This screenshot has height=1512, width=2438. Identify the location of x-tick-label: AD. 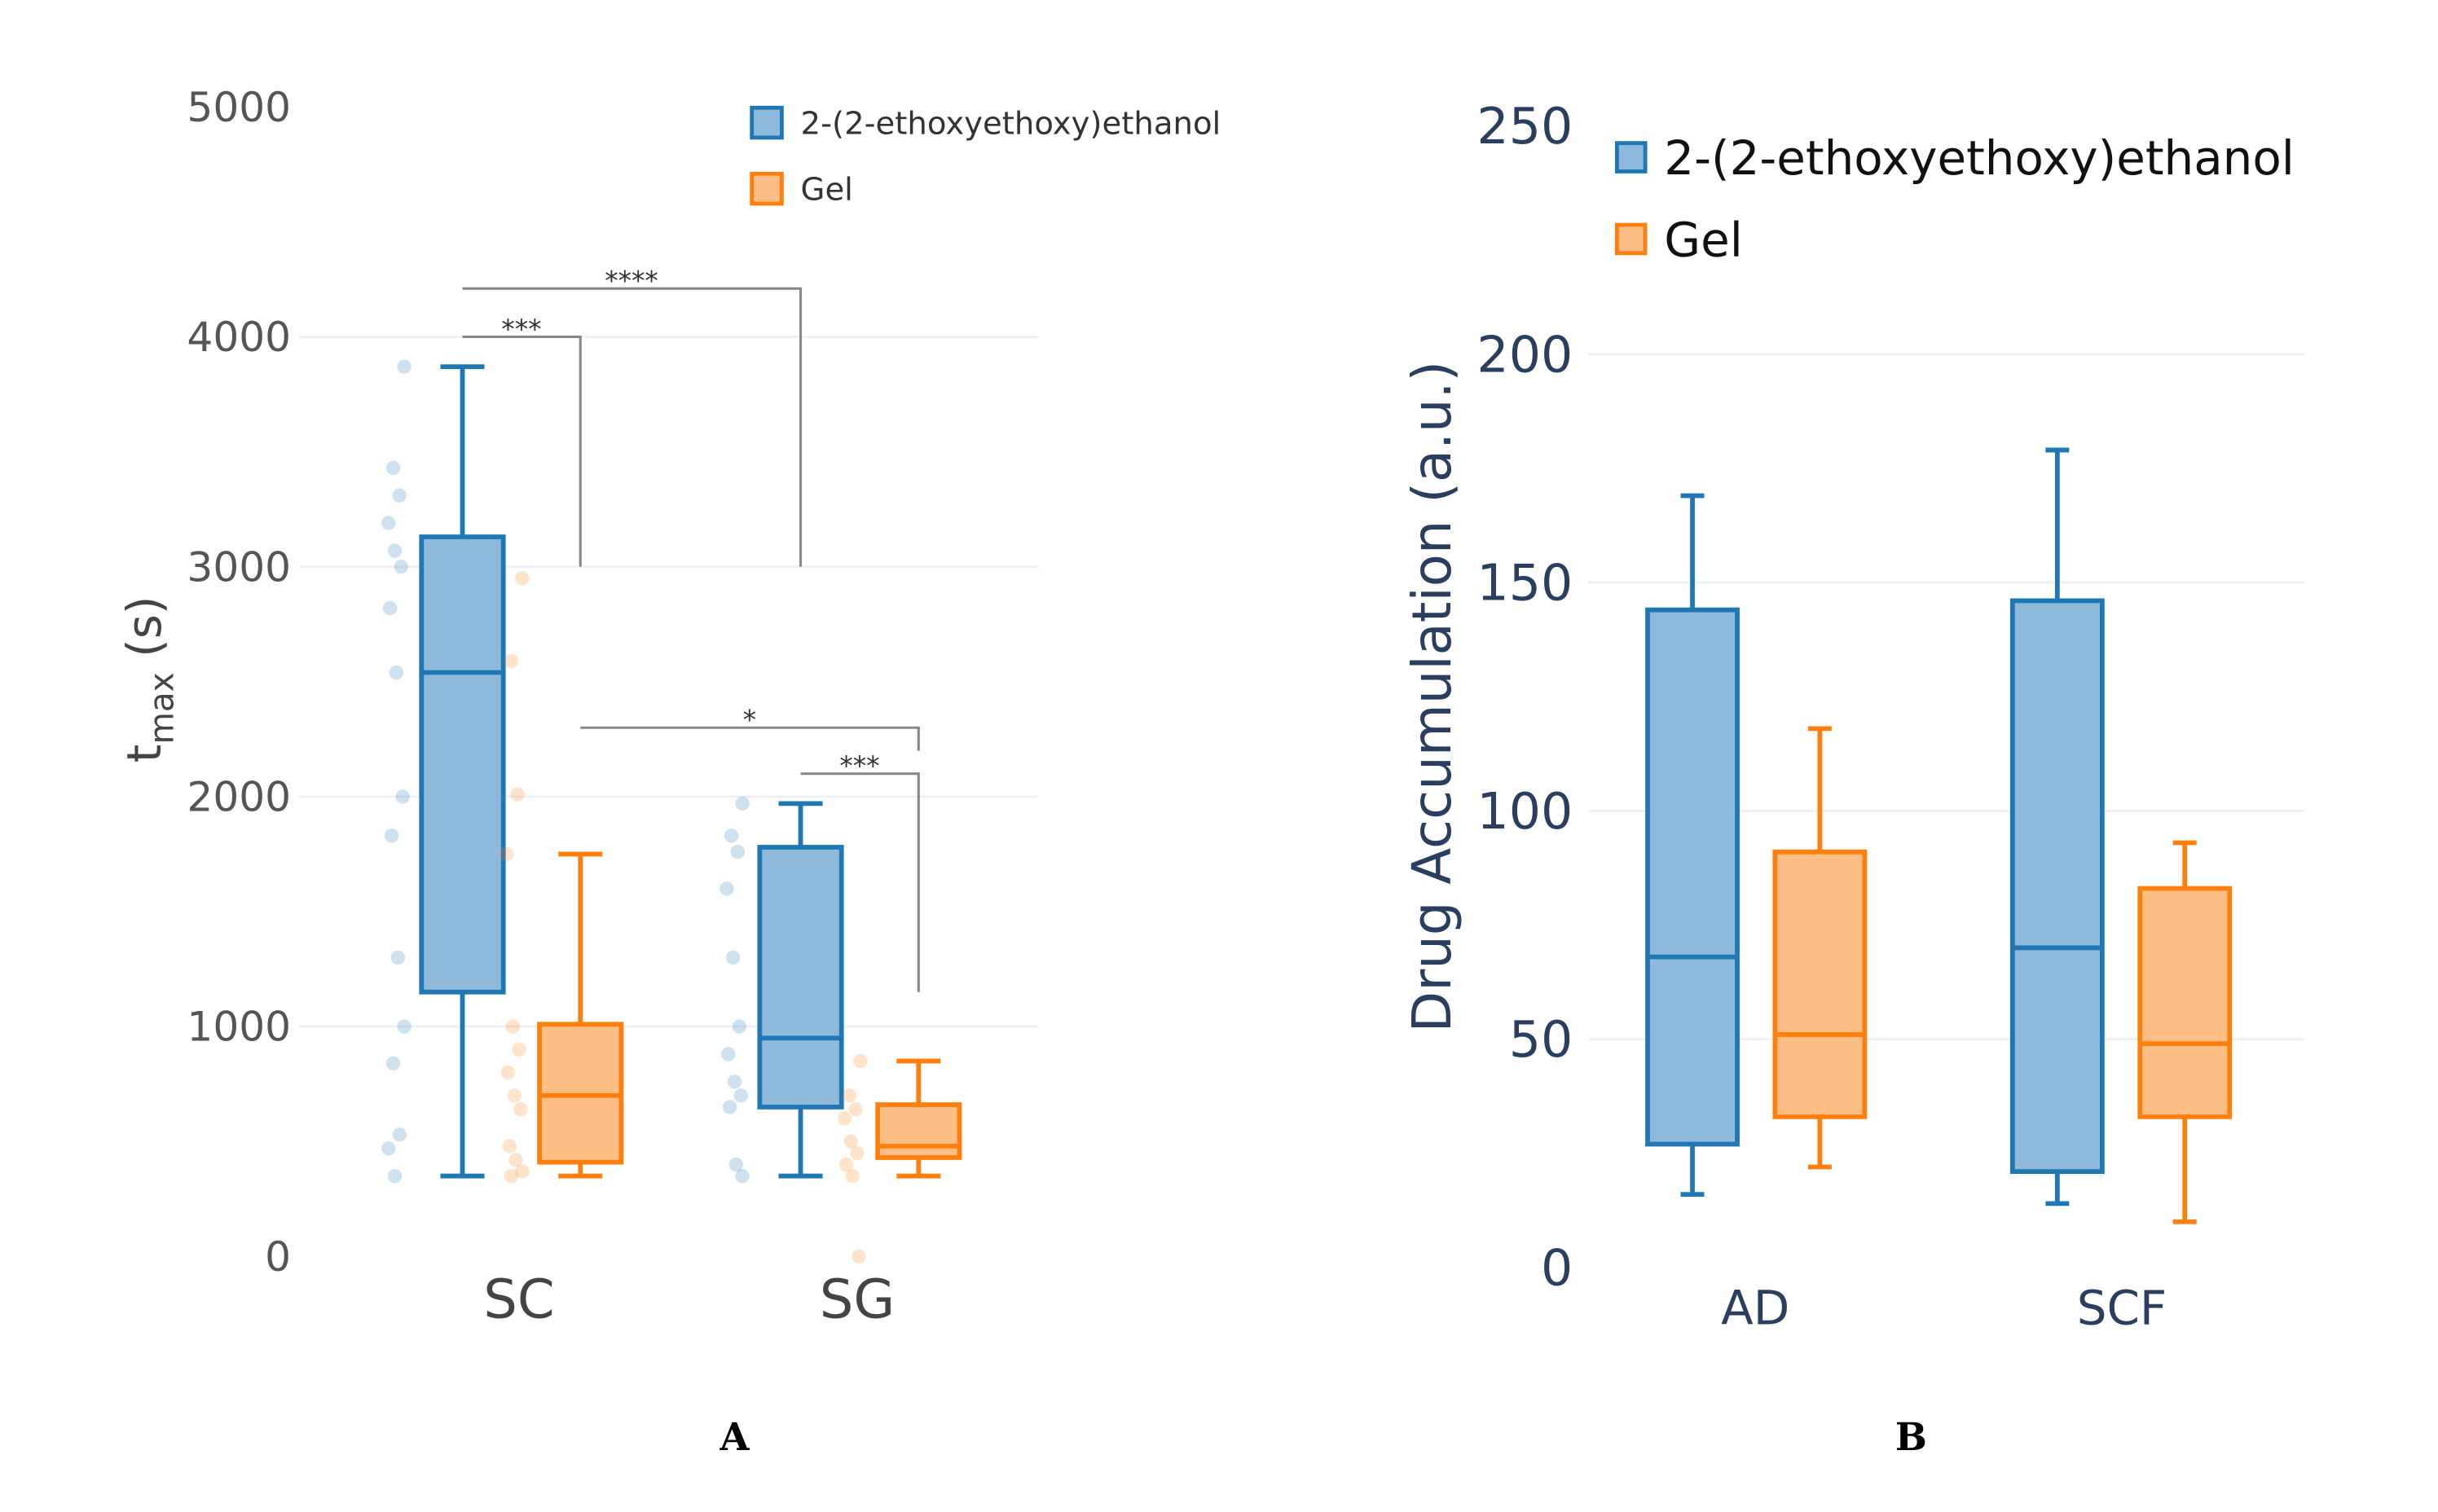
(1755, 1307).